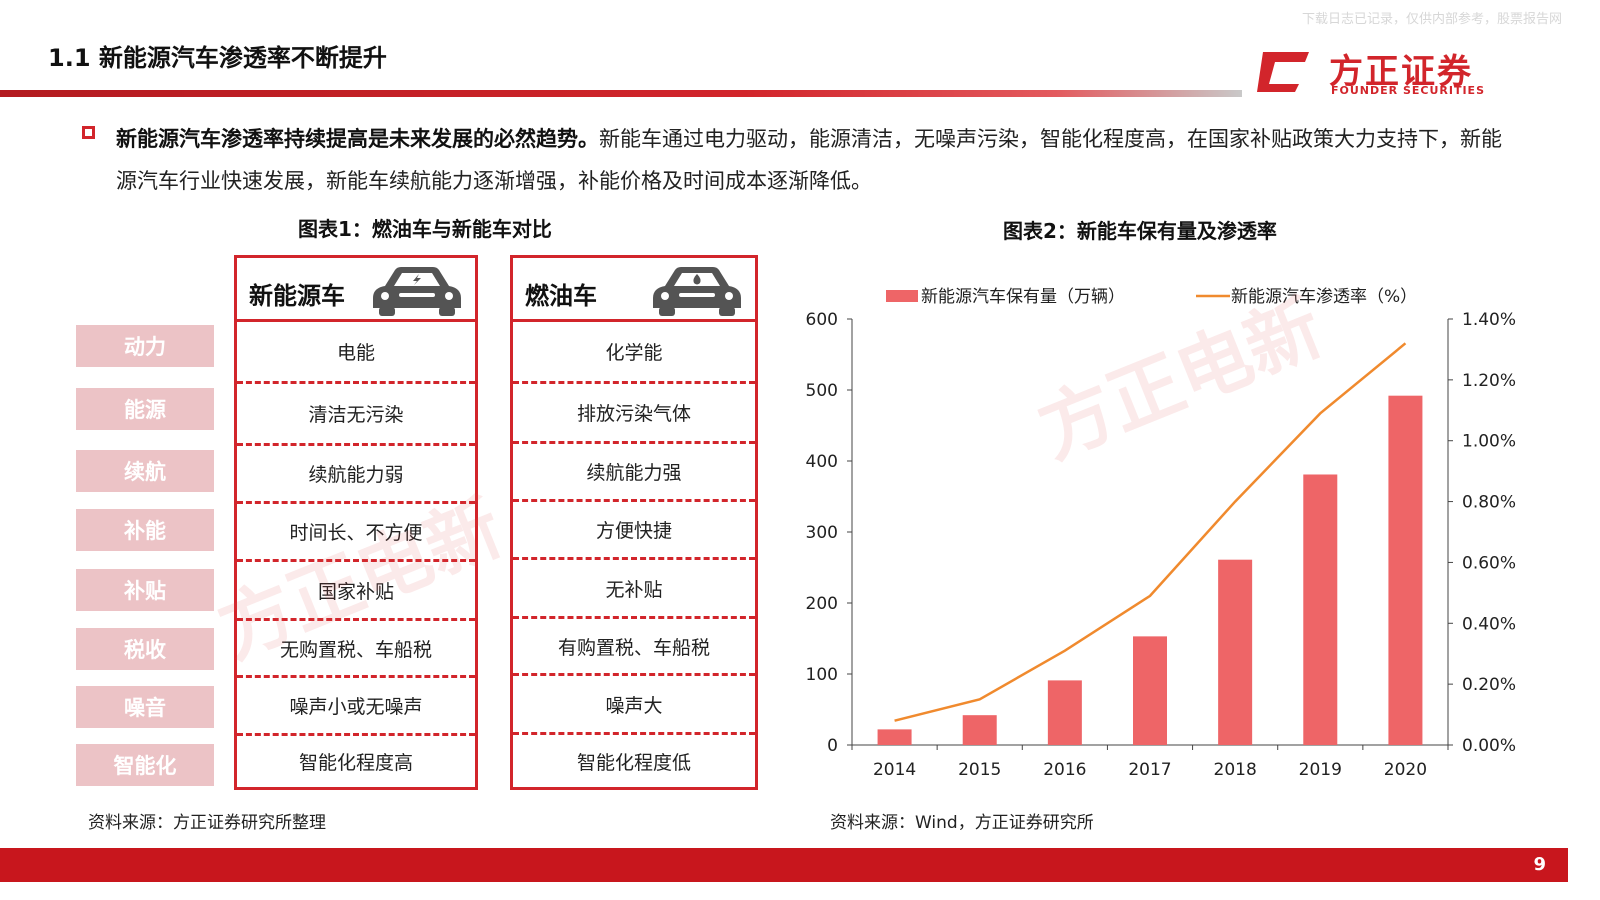  What do you see at coordinates (356, 290) in the screenshot?
I see `ev-column-header: 新能源车` at bounding box center [356, 290].